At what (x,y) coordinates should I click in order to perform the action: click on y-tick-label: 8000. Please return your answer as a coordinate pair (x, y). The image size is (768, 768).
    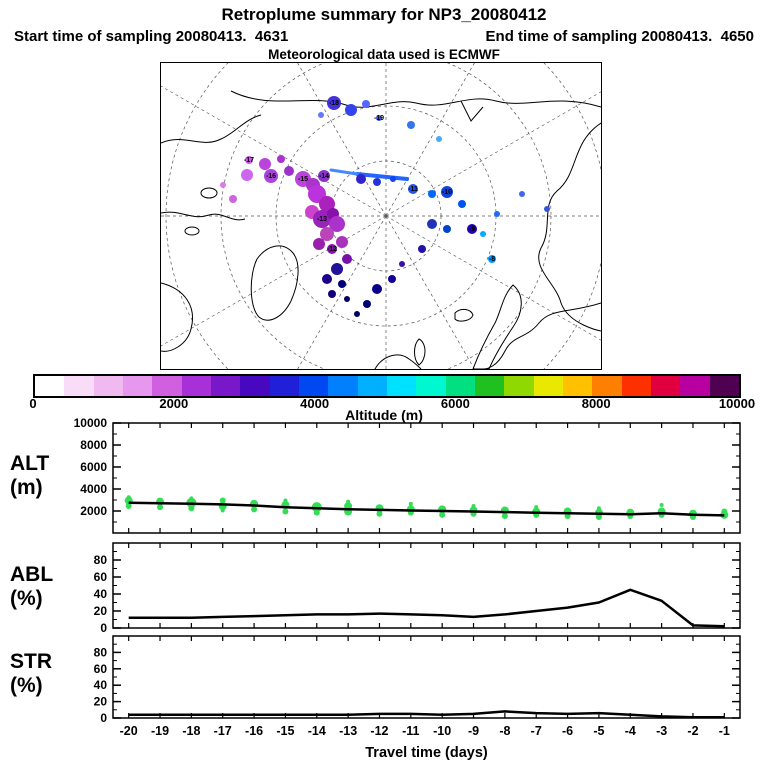
    Looking at the image, I should click on (93, 445).